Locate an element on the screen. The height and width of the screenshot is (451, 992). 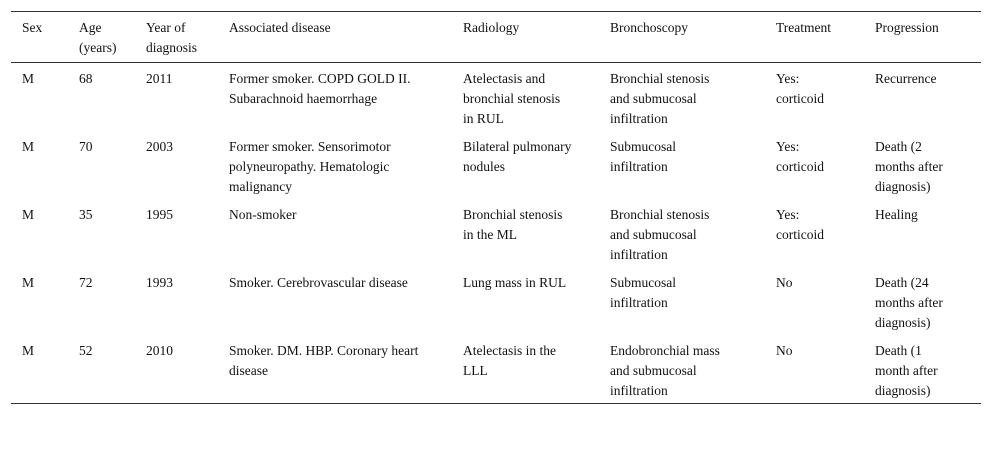
table-cell: 72 is located at coordinates (112, 301).